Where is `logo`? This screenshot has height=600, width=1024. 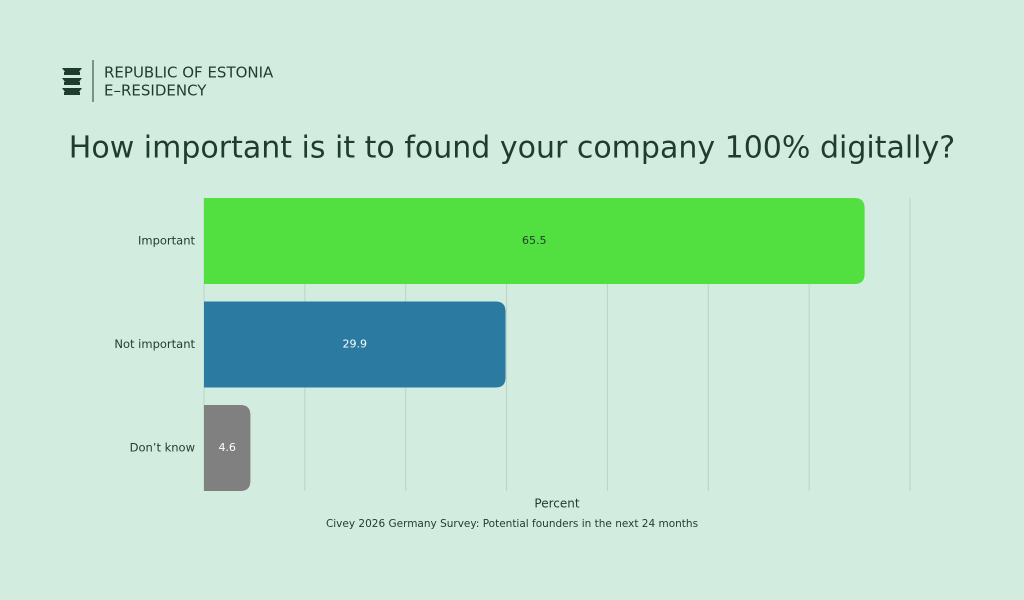 logo is located at coordinates (72, 81).